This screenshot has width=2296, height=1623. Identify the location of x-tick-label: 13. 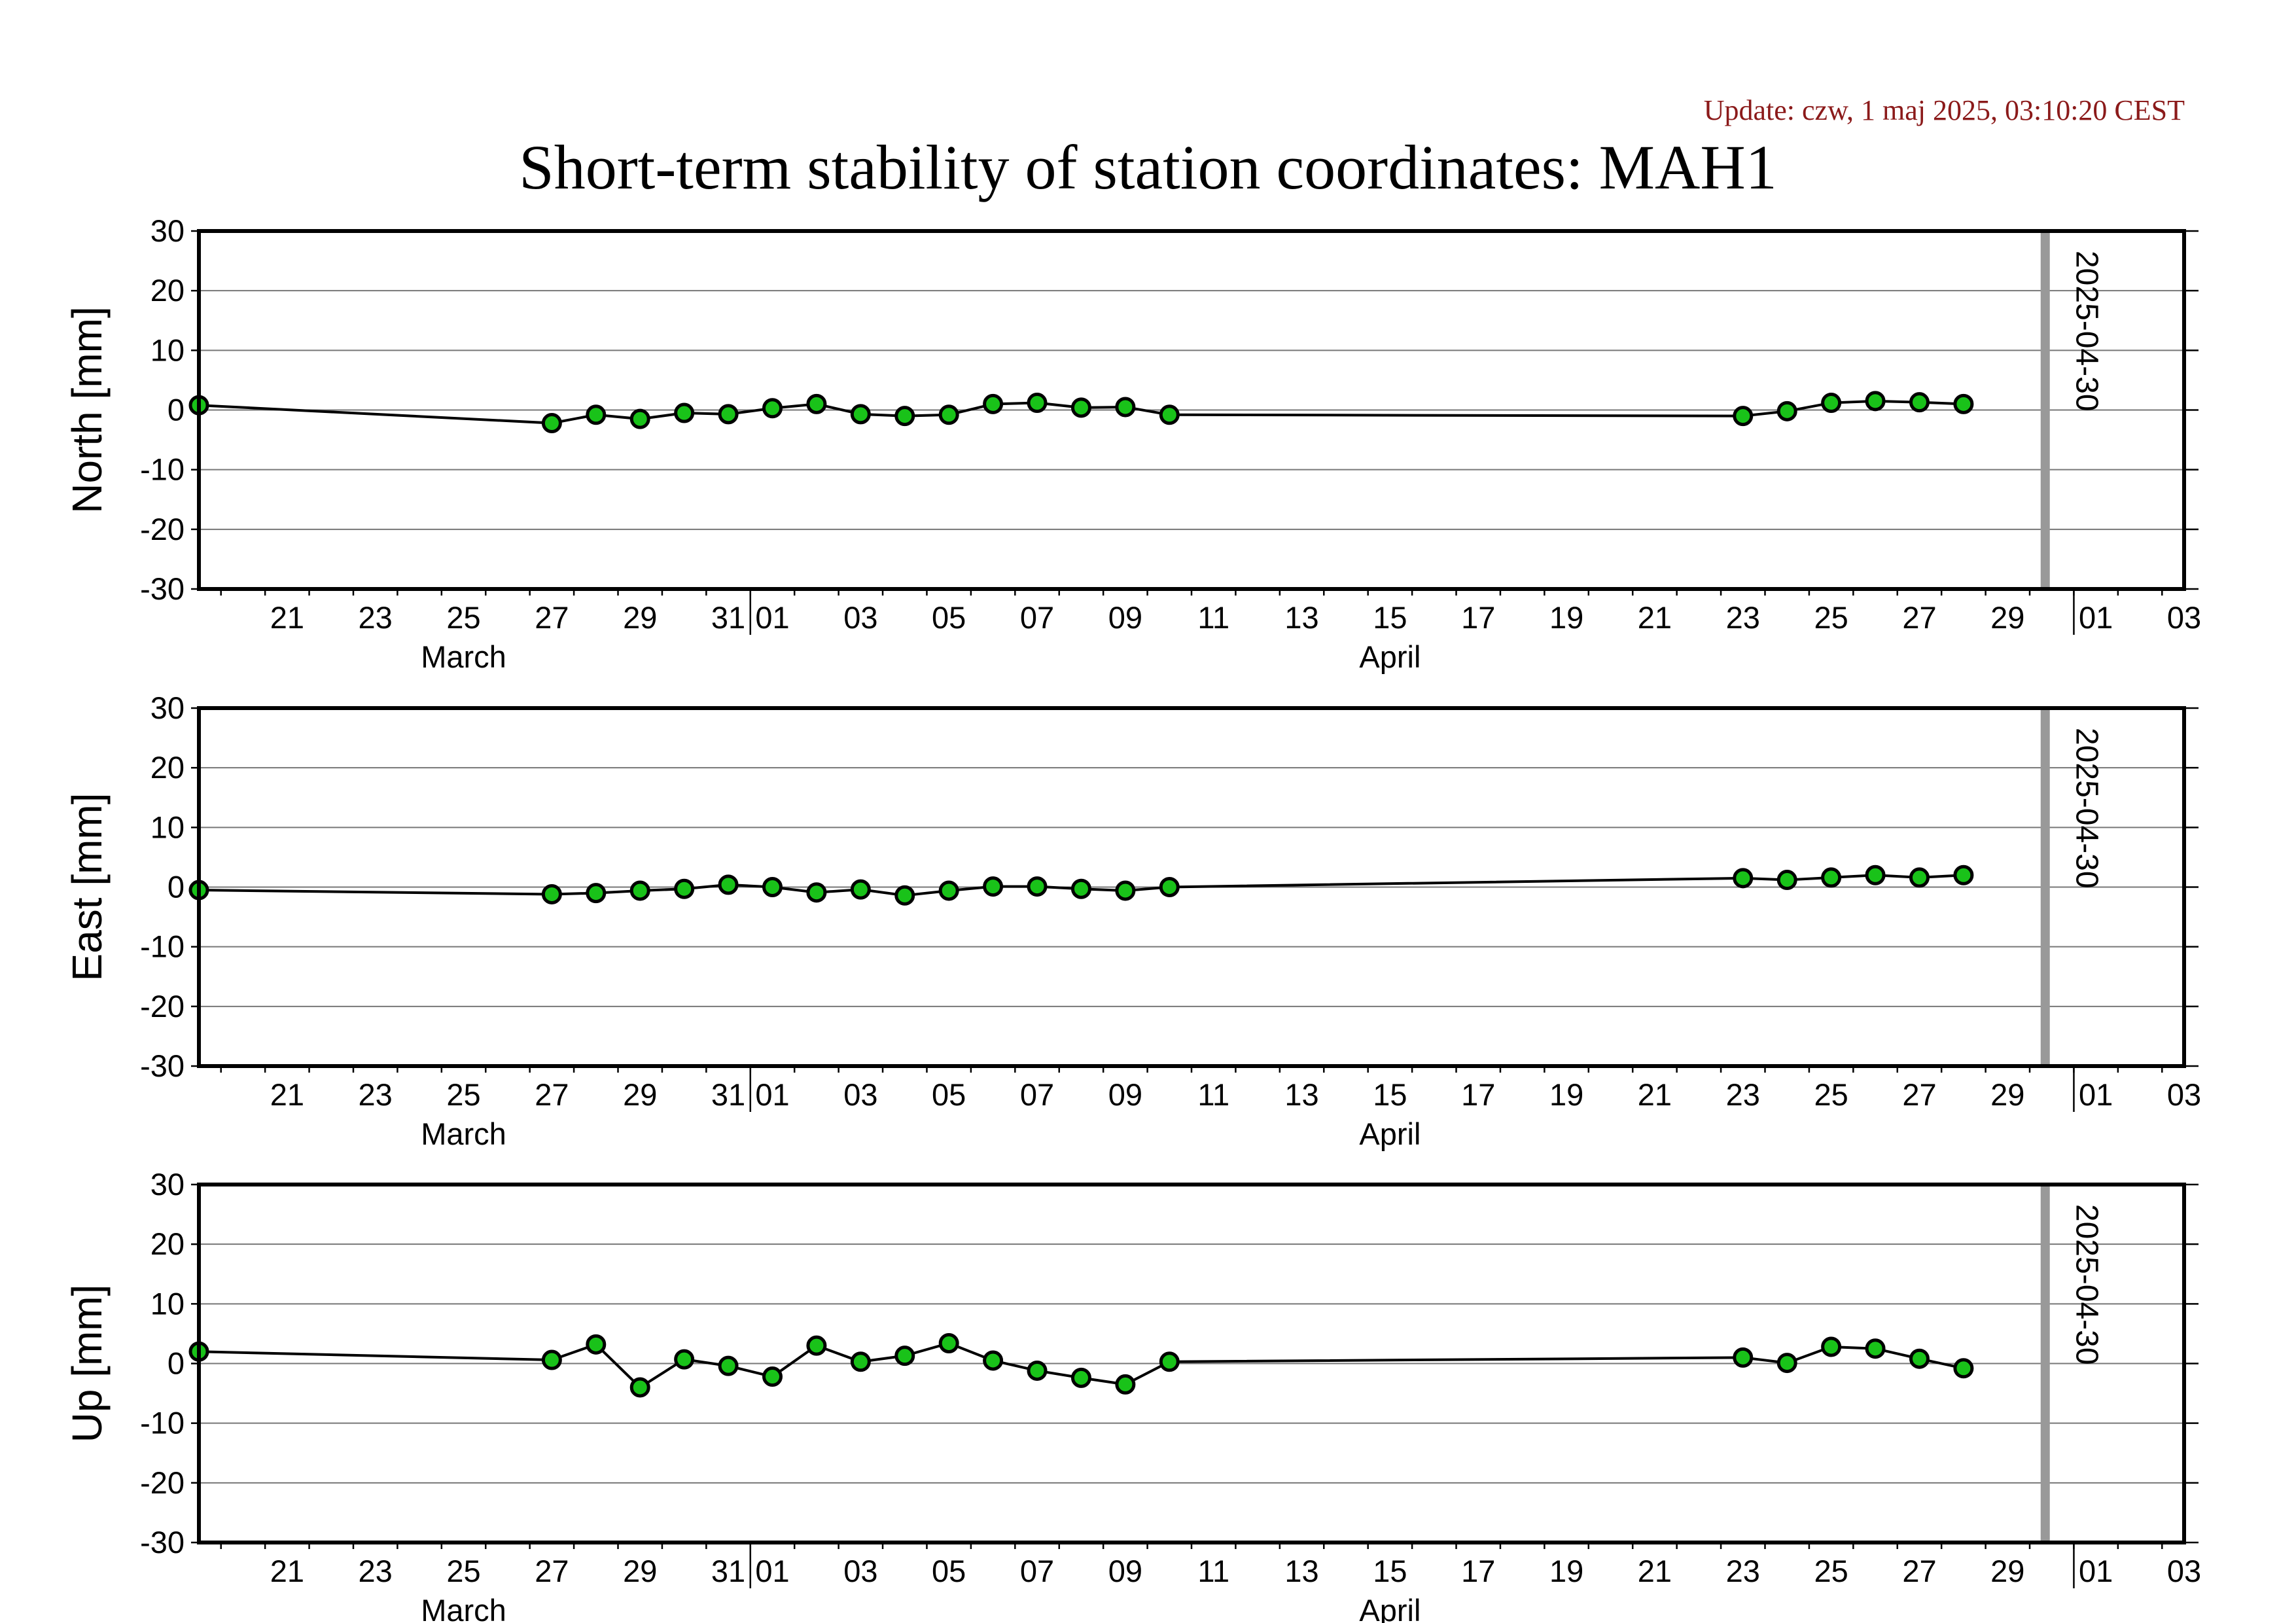
(1301, 1571).